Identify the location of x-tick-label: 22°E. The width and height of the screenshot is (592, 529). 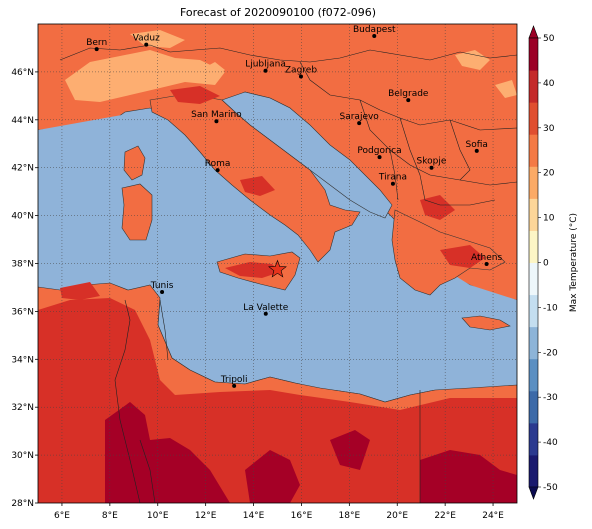
(445, 516).